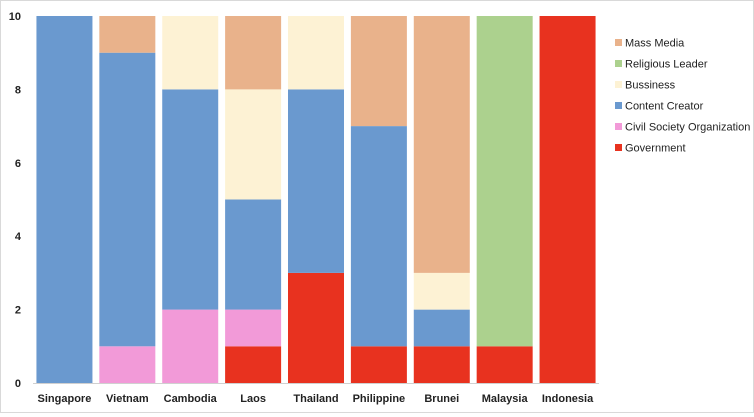 This screenshot has width=754, height=417. I want to click on legend-label-government: Government, so click(655, 149).